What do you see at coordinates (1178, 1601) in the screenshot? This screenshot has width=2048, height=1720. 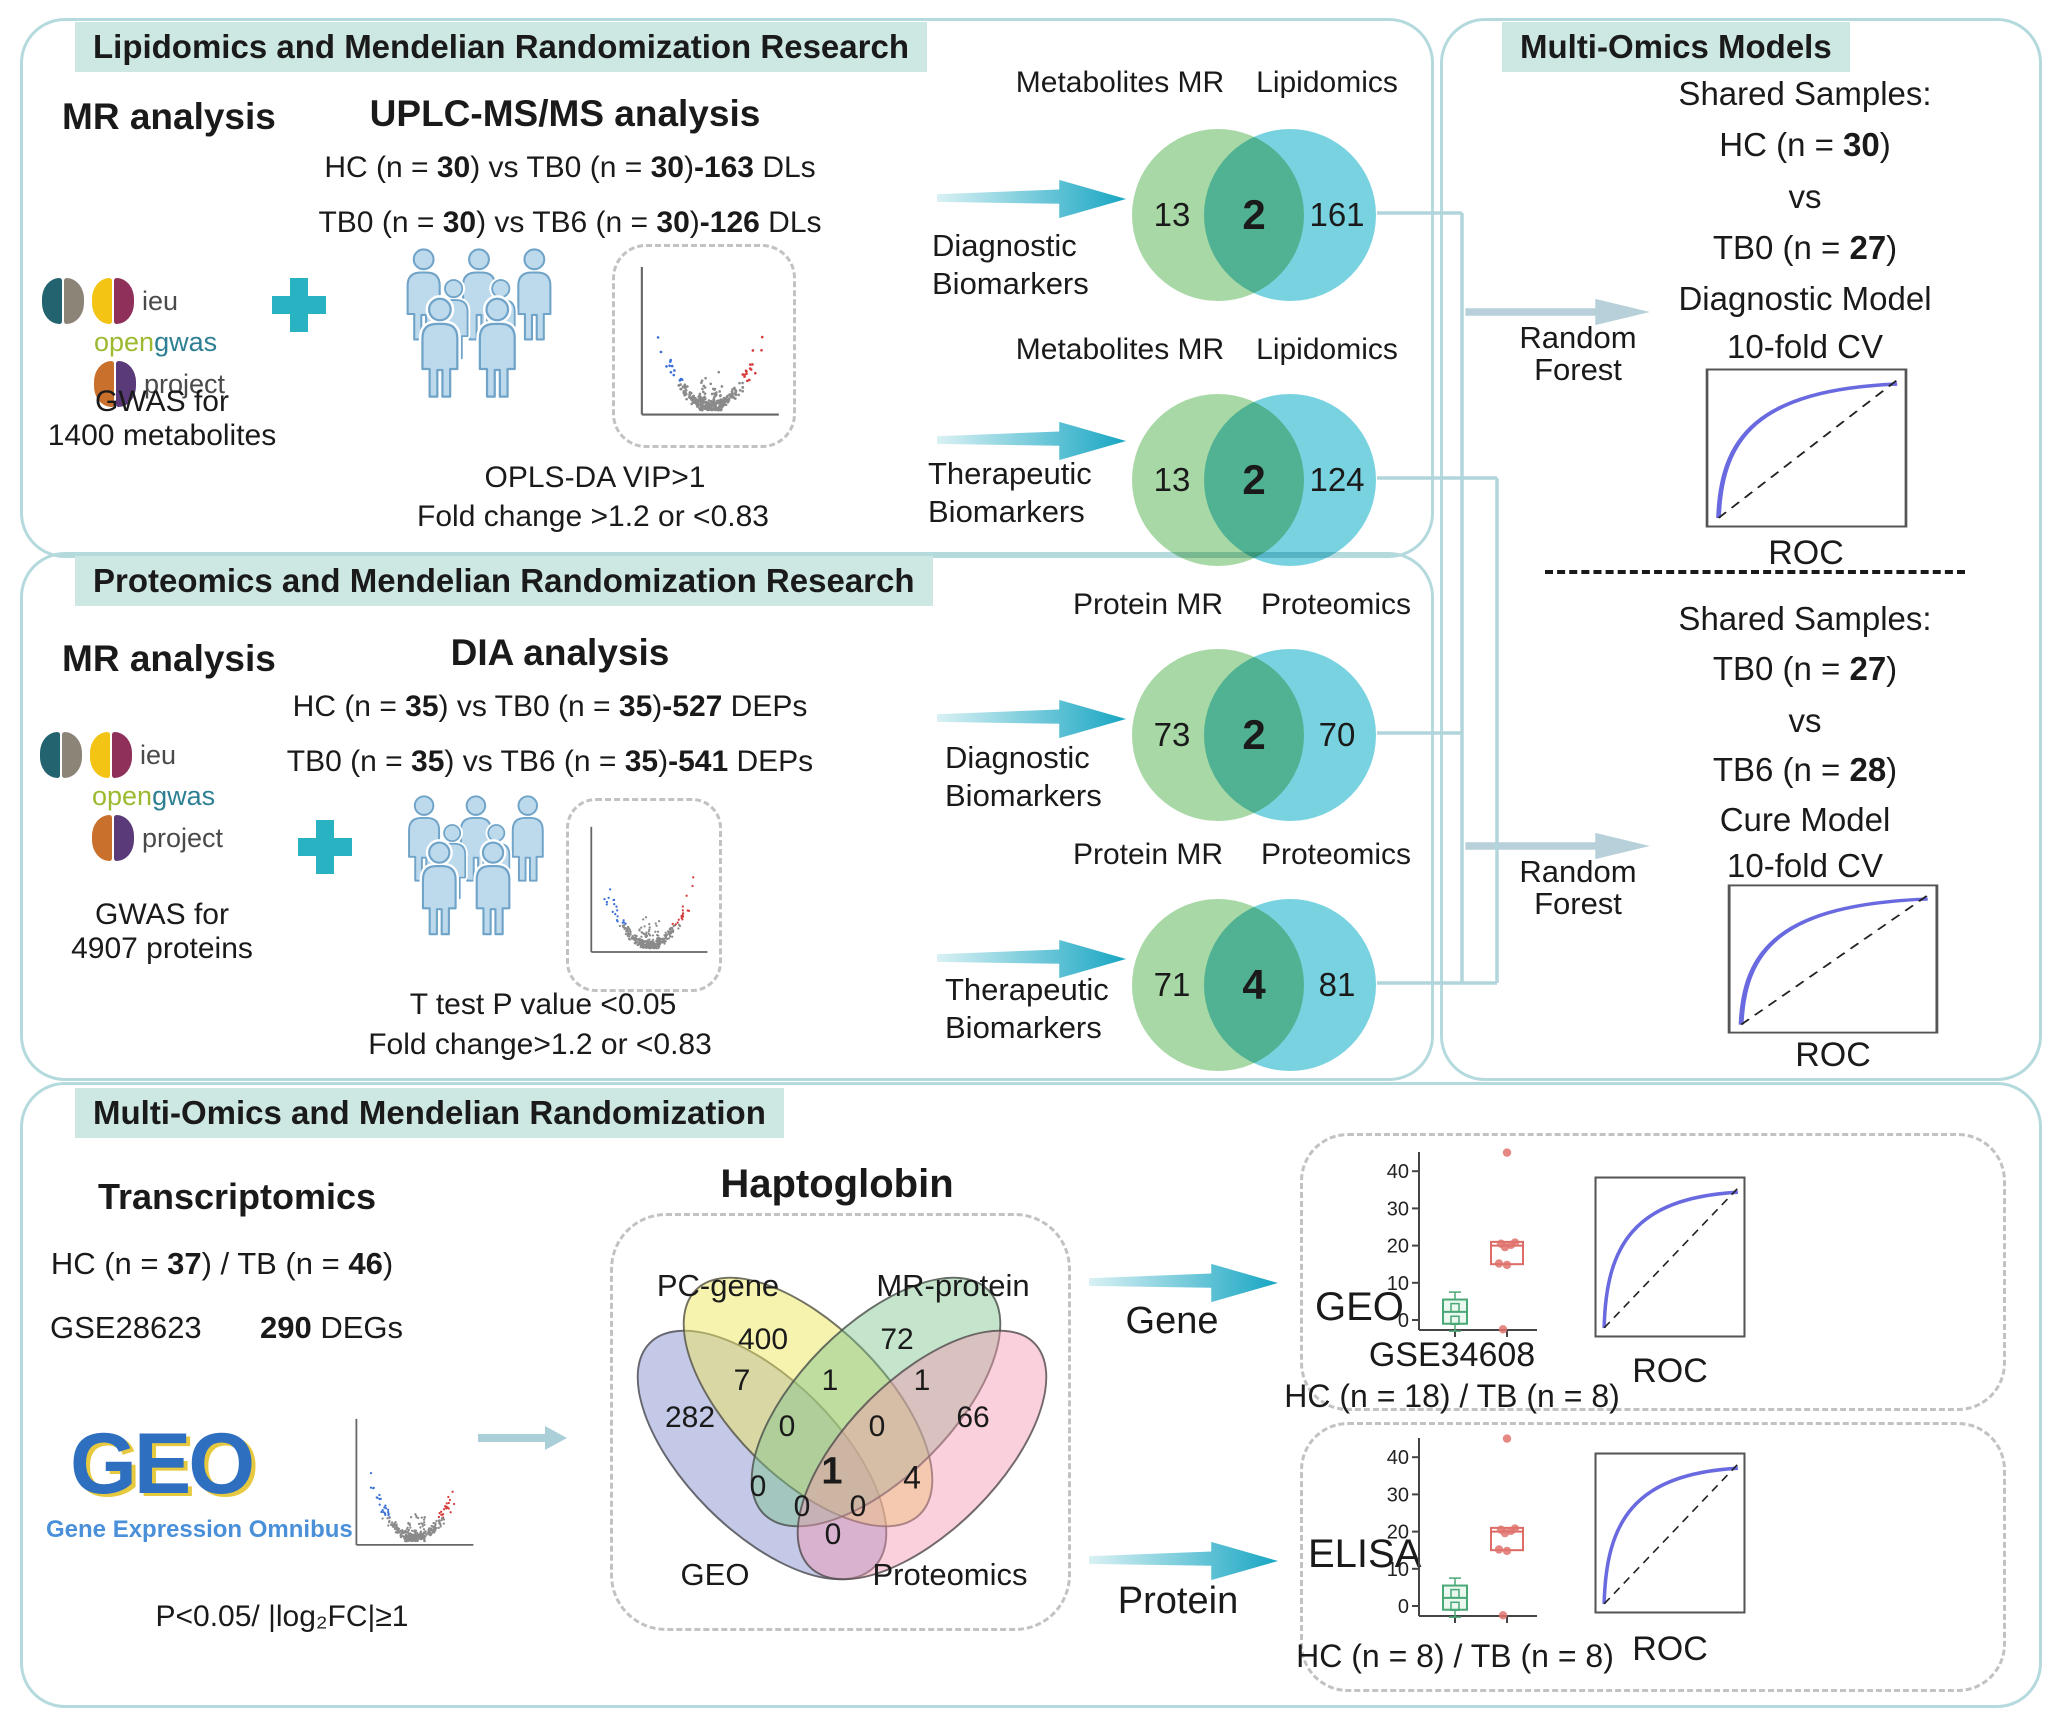 I see `protein-label: Protein` at bounding box center [1178, 1601].